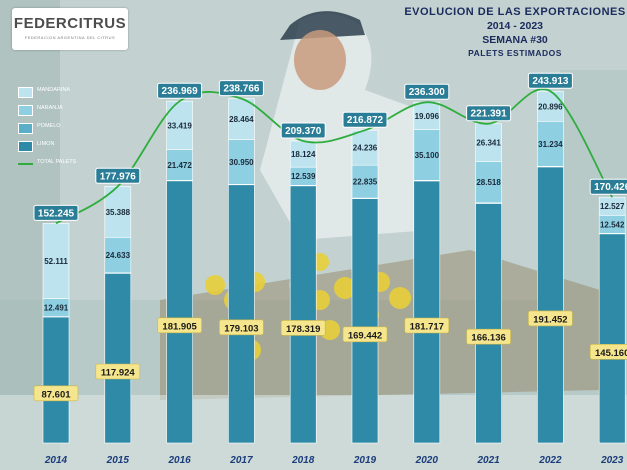 The image size is (627, 470). Describe the element at coordinates (25, 146) in the screenshot. I see `legend-swatch-limon` at that location.